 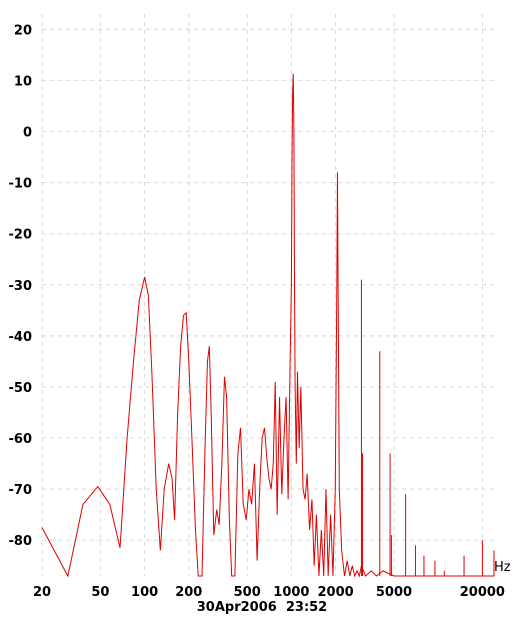 I want to click on x-tick-label: 50, so click(x=100, y=592).